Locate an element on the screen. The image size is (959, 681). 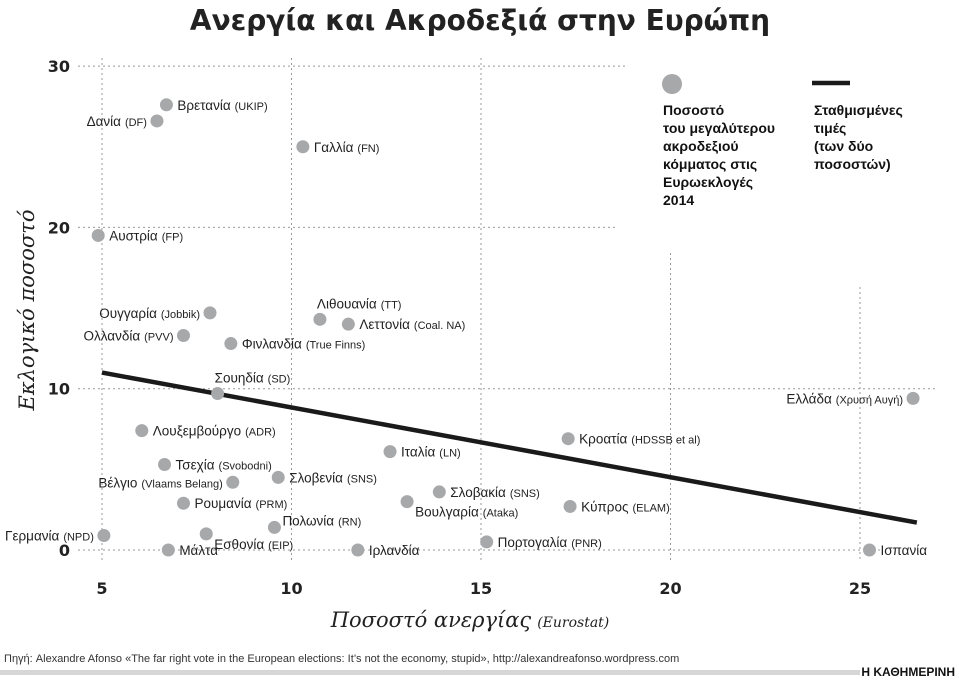
point-country: Ιρλανδία is located at coordinates (394, 550).